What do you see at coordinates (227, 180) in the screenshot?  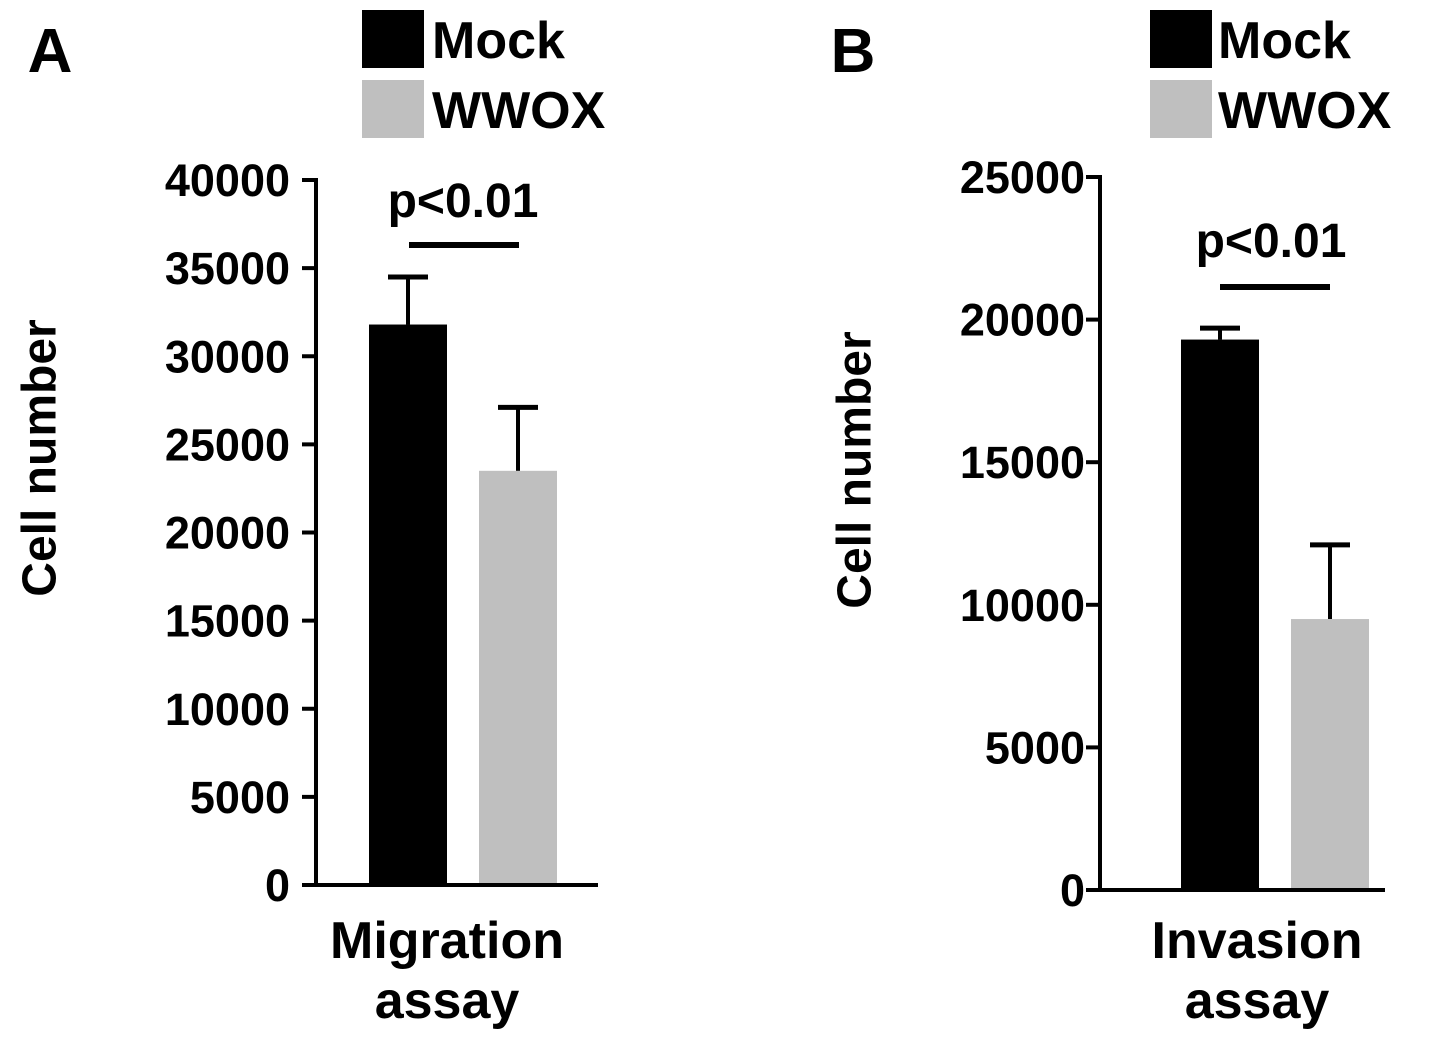 I see `y-tick-label: 40000` at bounding box center [227, 180].